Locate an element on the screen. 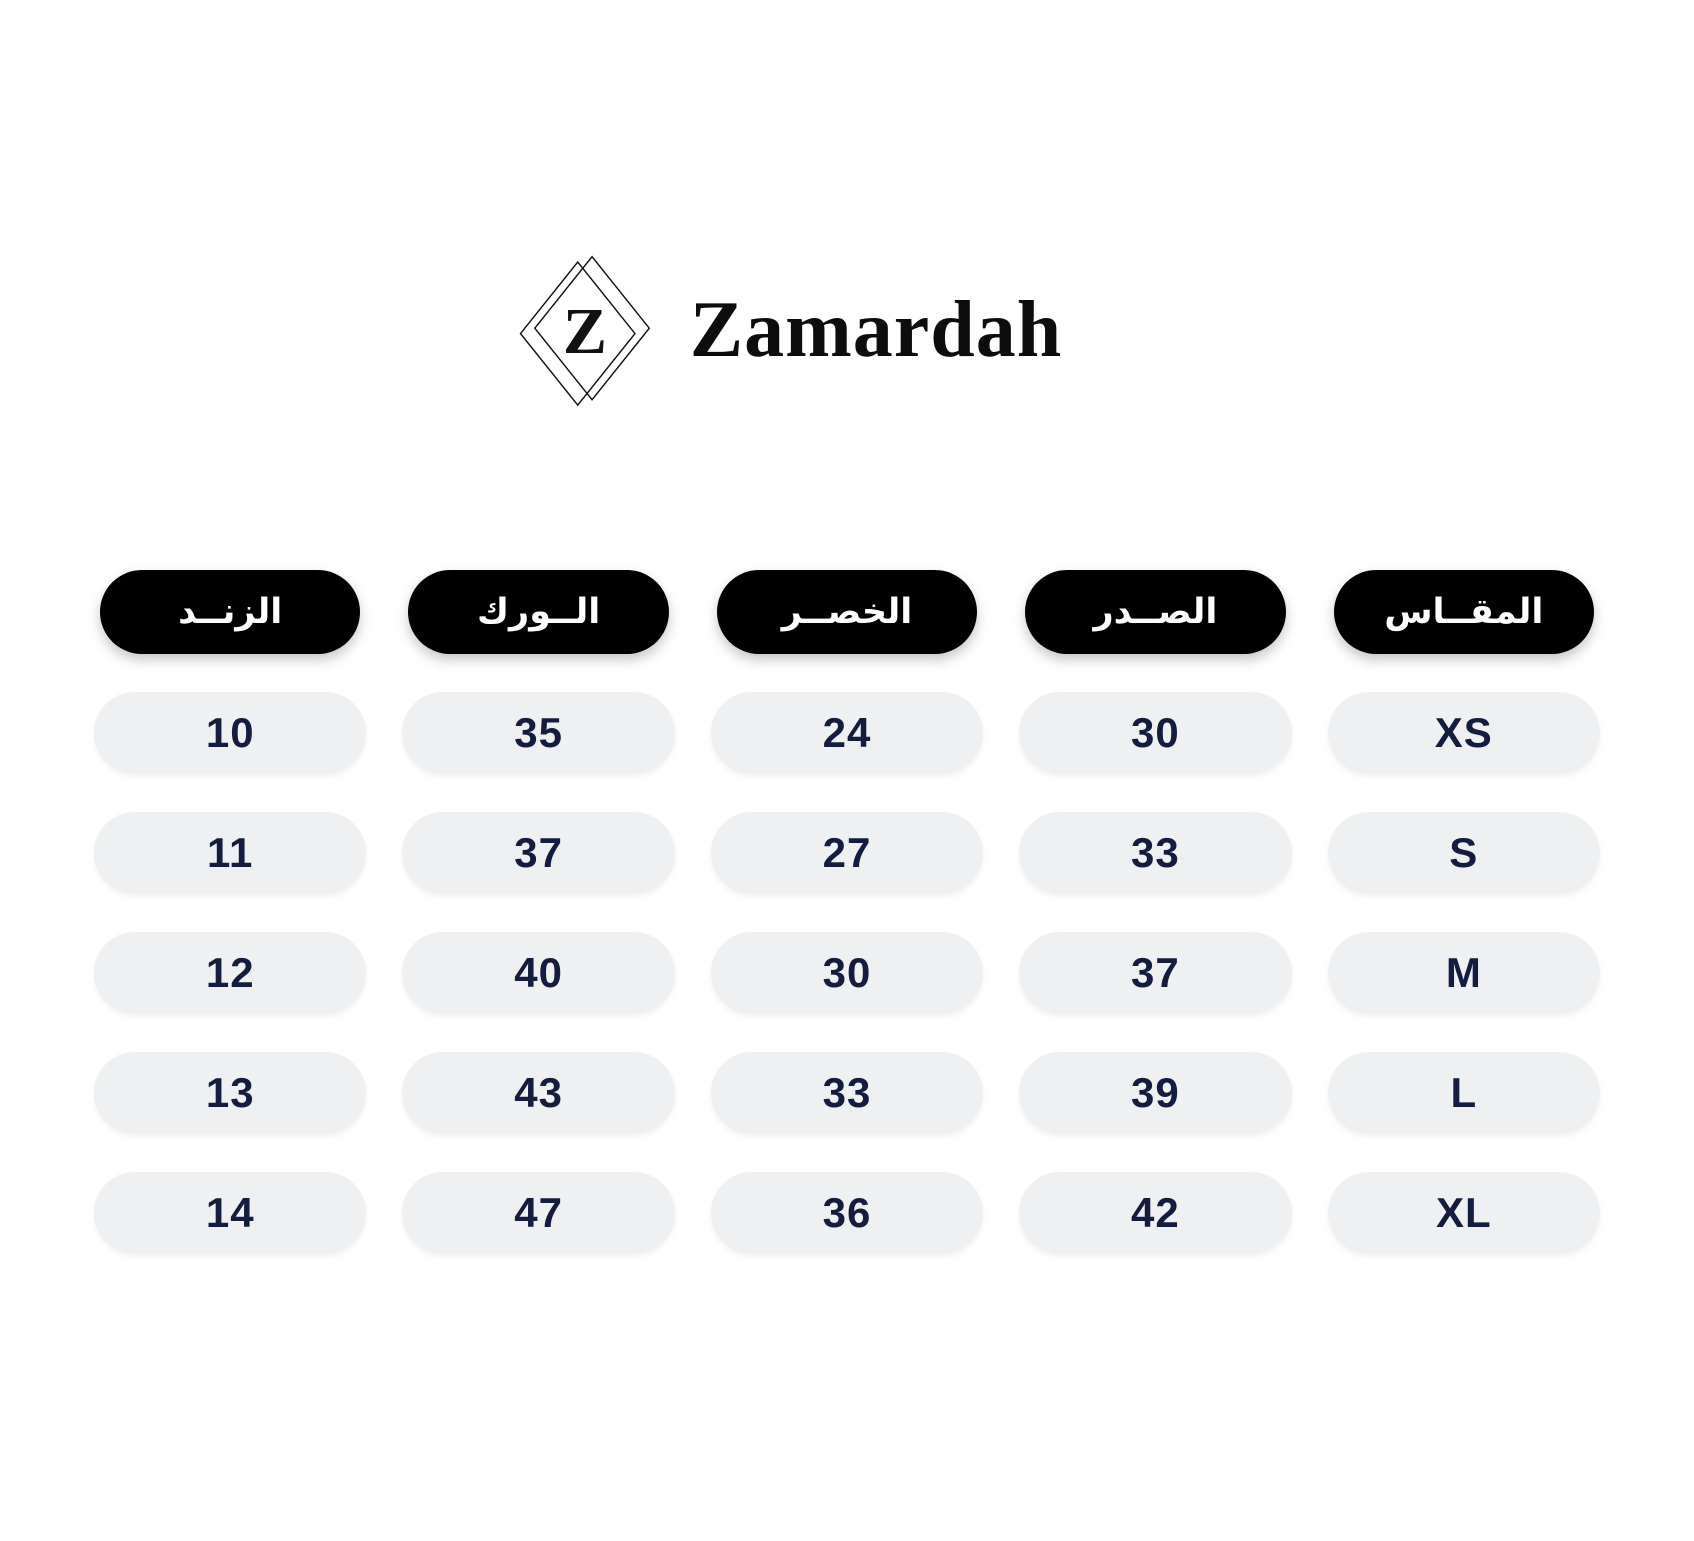 This screenshot has height=1541, width=1694. cell-size-xl: XL is located at coordinates (1463, 1213).